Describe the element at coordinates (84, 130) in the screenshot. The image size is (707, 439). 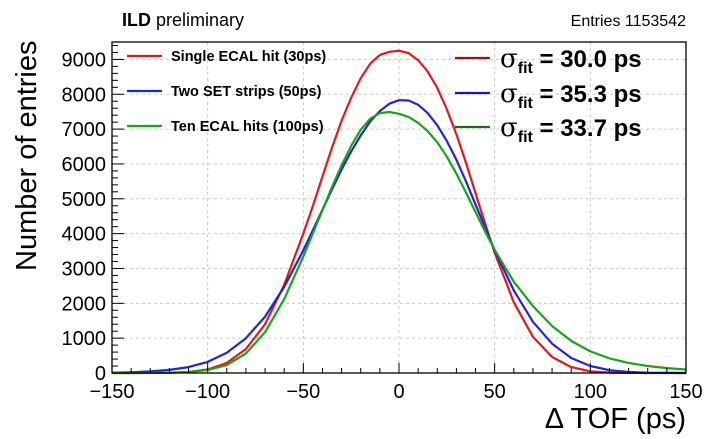
I see `y-tick-label: 7000` at that location.